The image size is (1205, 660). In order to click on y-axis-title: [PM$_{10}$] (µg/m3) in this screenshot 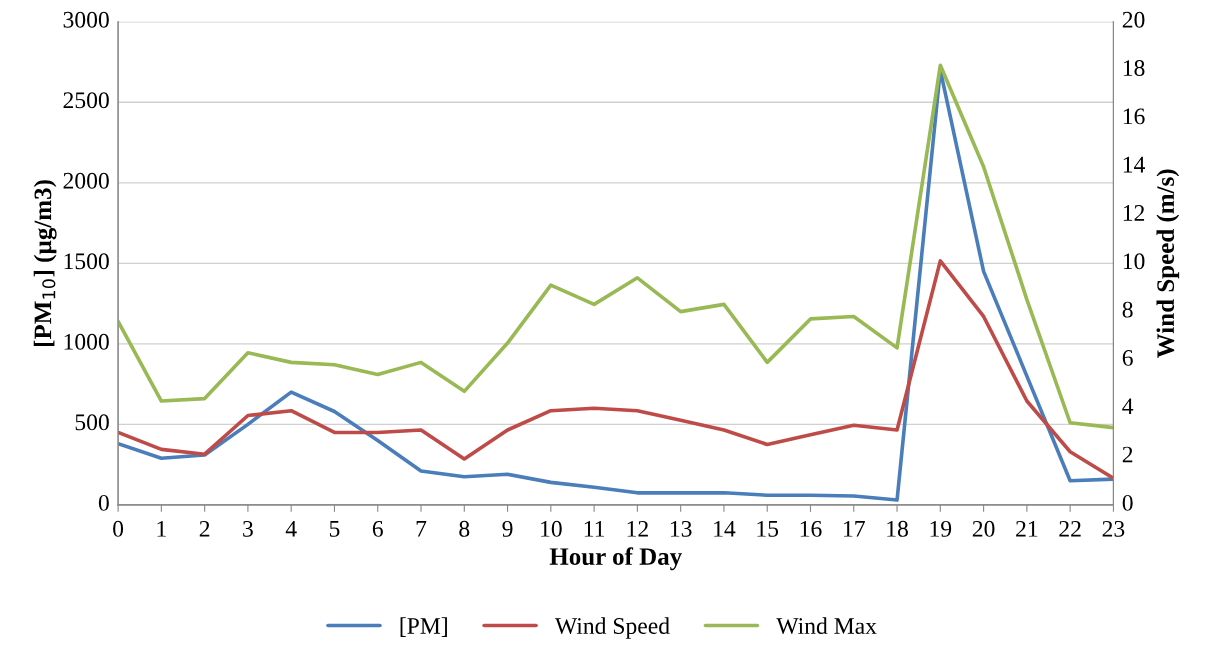, I will do `click(45, 263)`.